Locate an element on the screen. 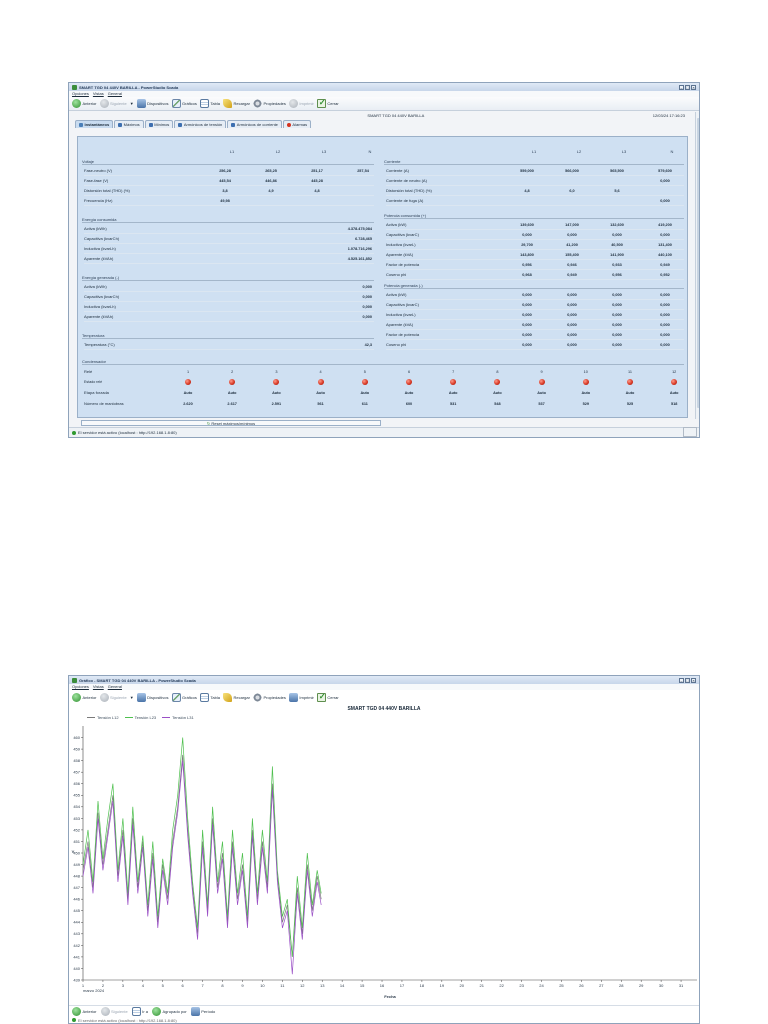  tab-armonicos-tension: Armónicos de tensión is located at coordinates (200, 124).